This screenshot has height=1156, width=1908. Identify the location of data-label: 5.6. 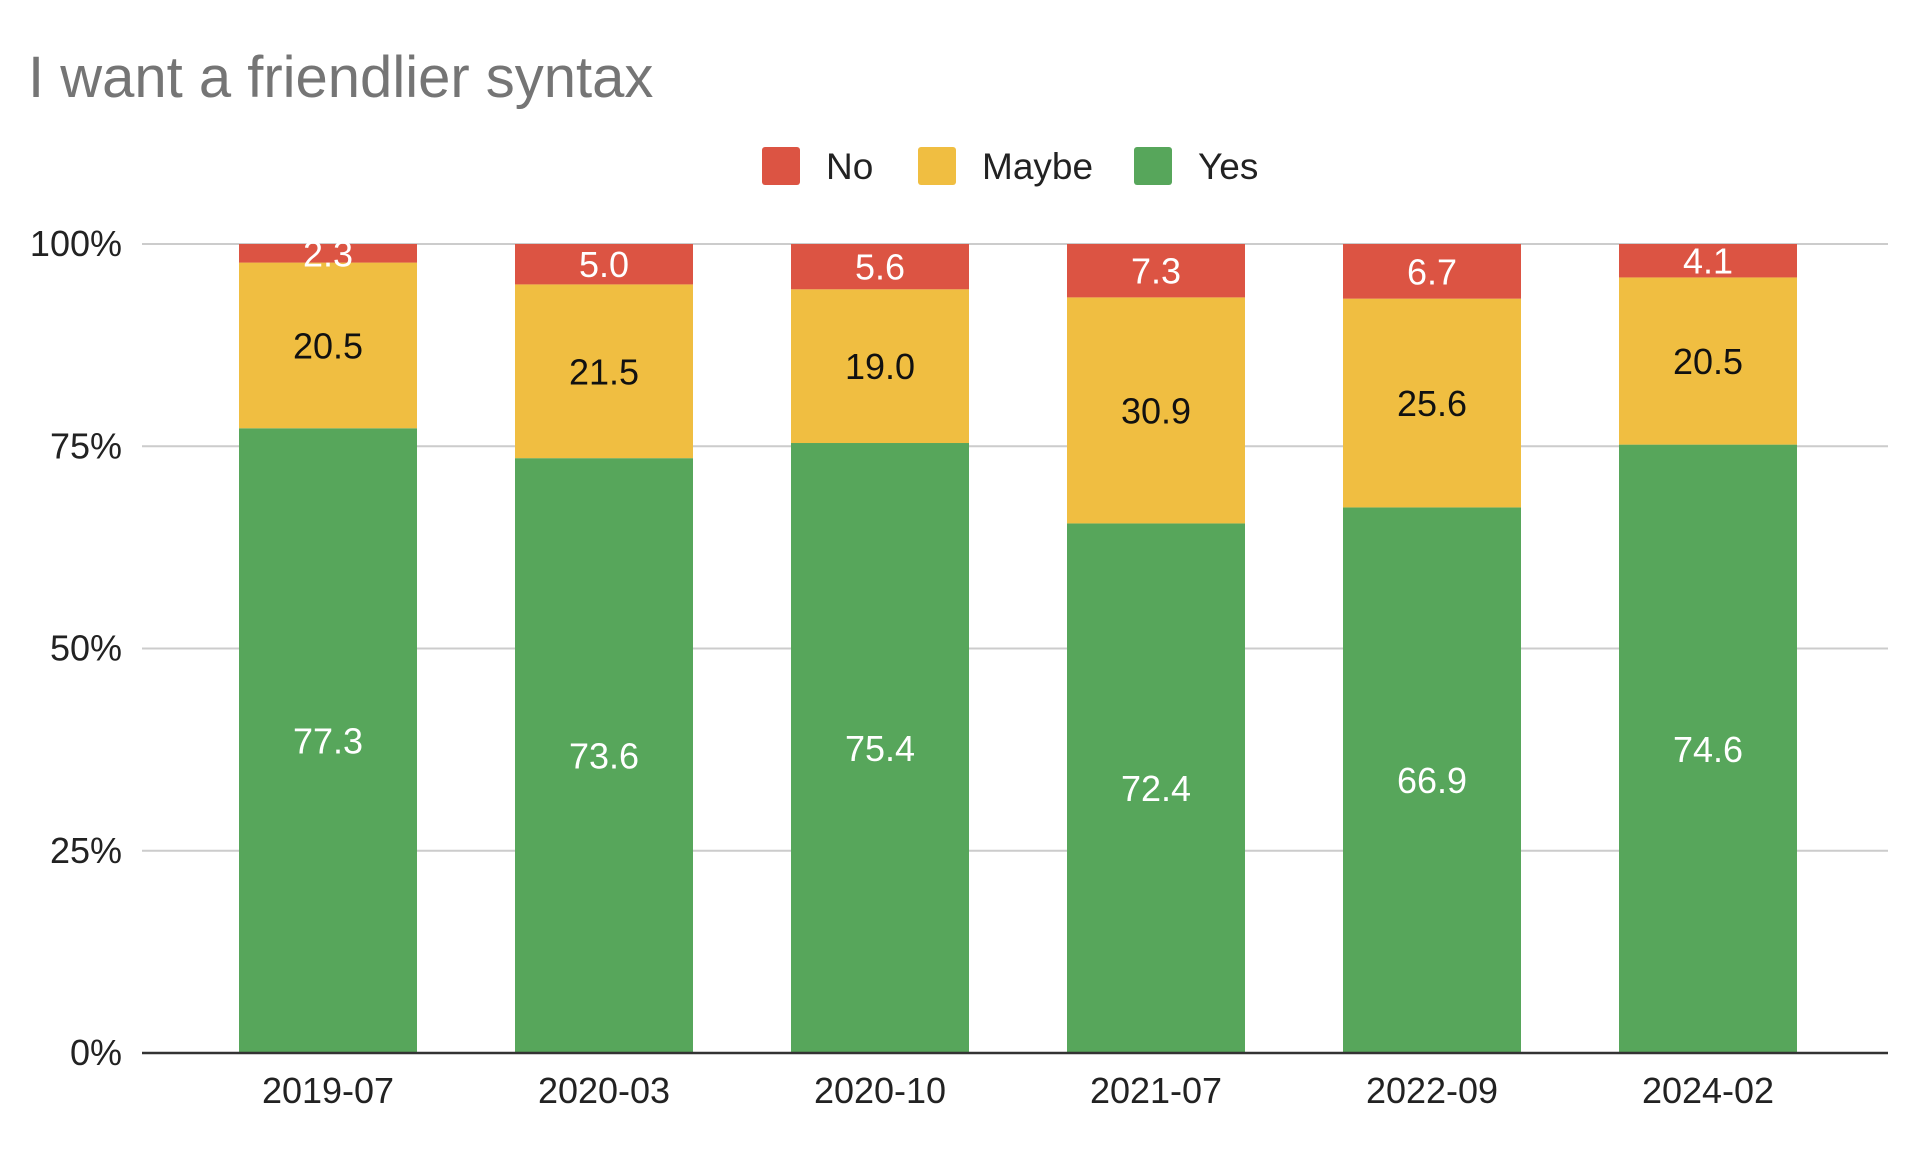
(880, 267).